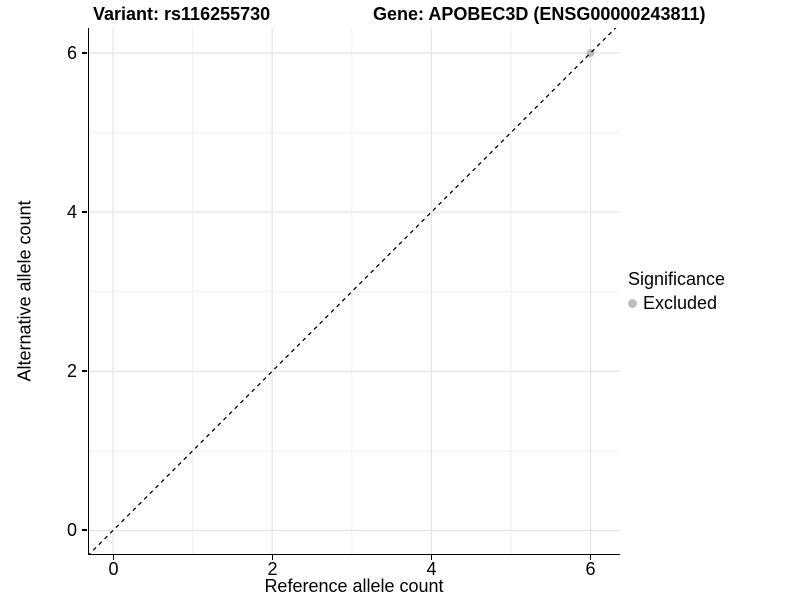  What do you see at coordinates (676, 291) in the screenshot?
I see `legend: Significance Excluded` at bounding box center [676, 291].